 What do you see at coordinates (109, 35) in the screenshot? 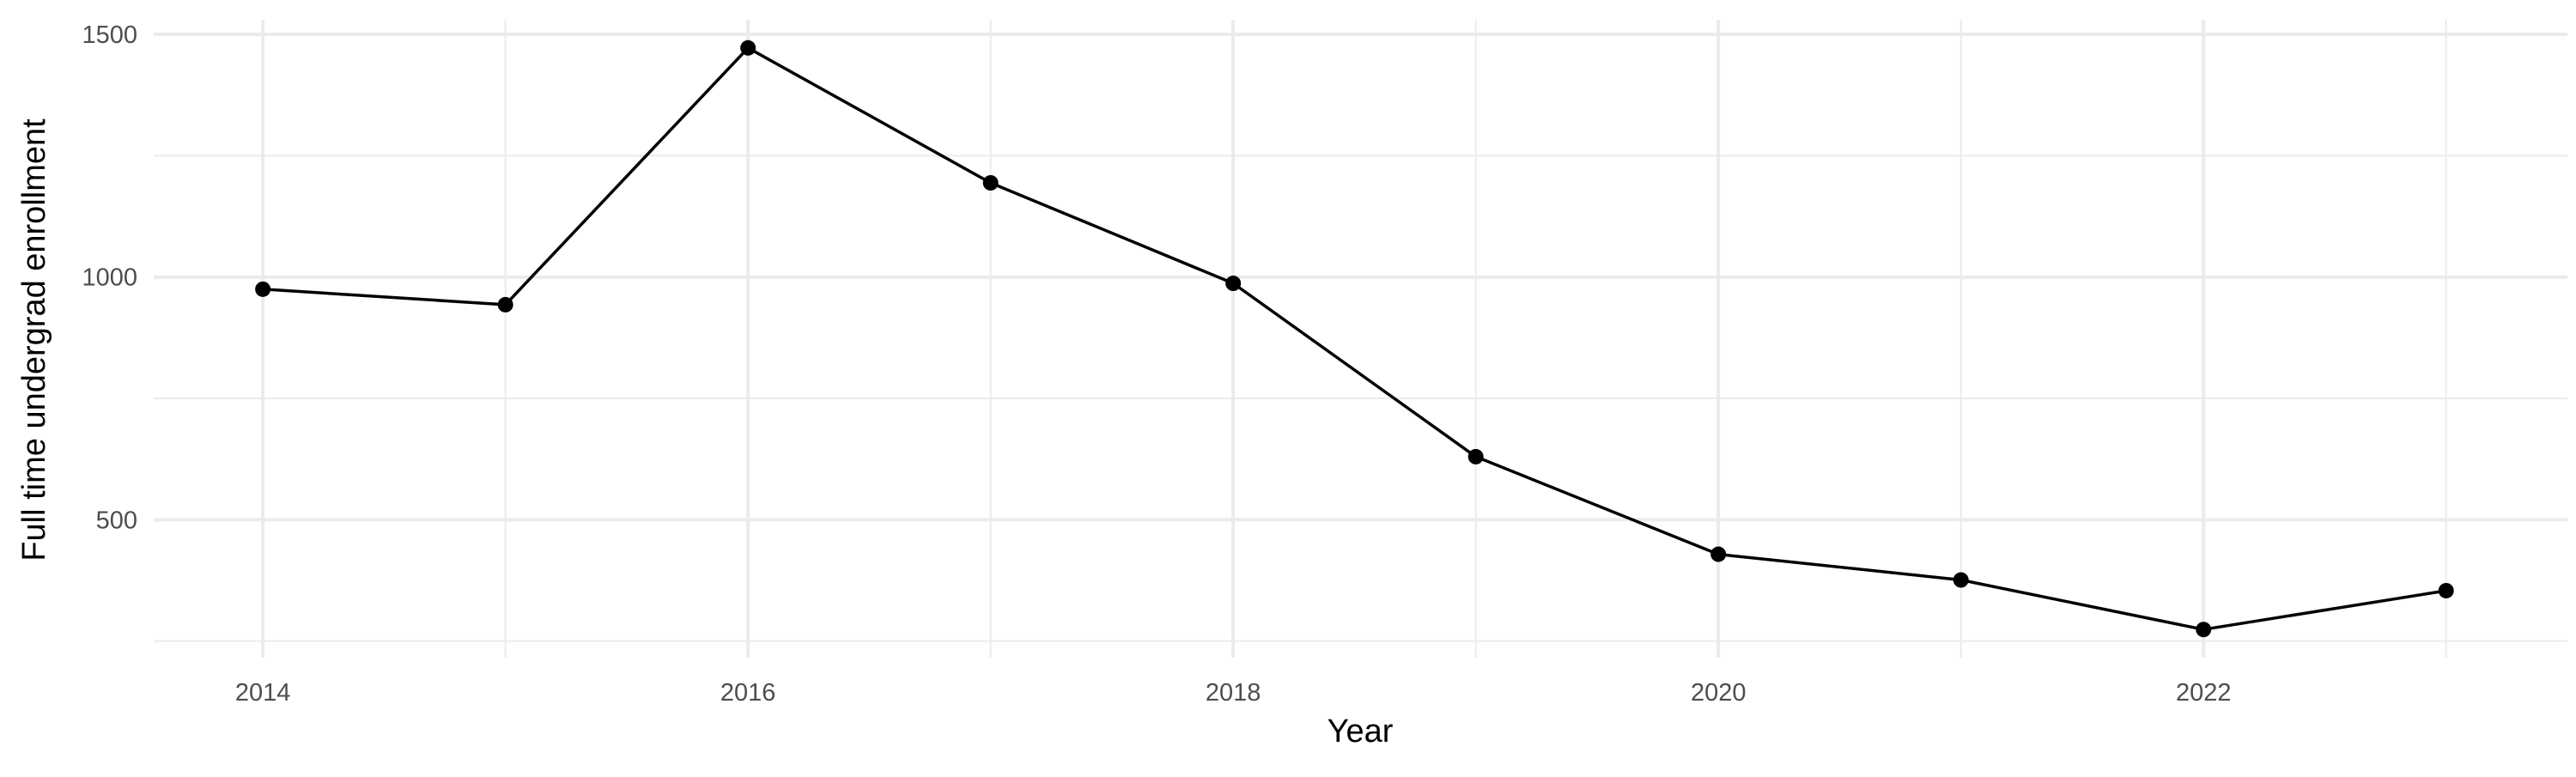
I see `y-tick-label: 1500` at bounding box center [109, 35].